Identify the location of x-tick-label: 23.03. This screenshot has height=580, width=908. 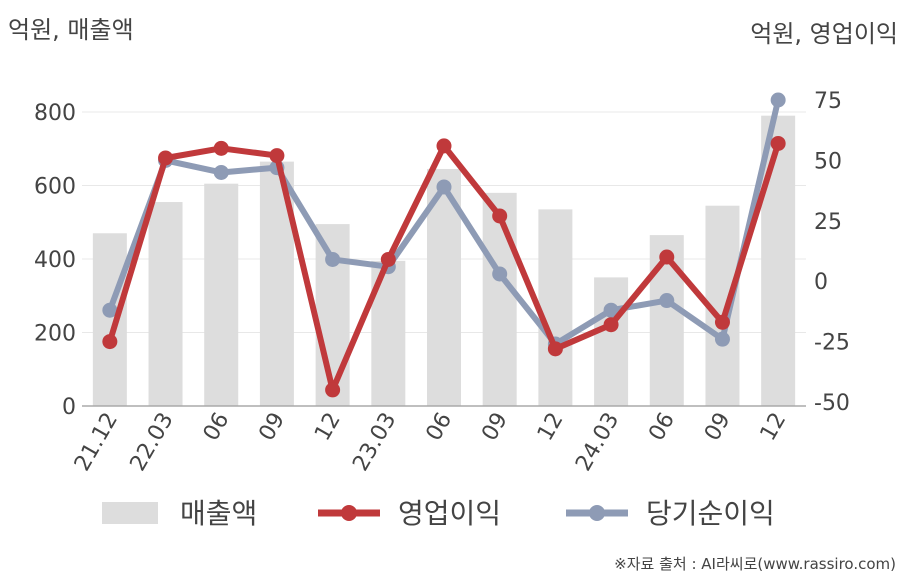
(374, 442).